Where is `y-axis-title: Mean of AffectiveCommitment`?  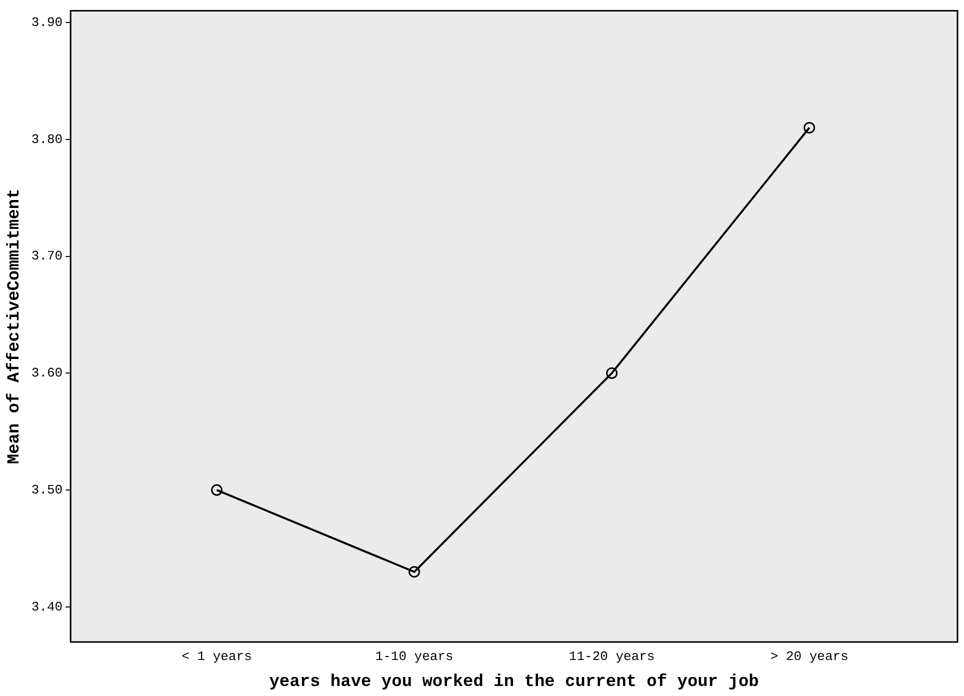
y-axis-title: Mean of AffectiveCommitment is located at coordinates (14, 326).